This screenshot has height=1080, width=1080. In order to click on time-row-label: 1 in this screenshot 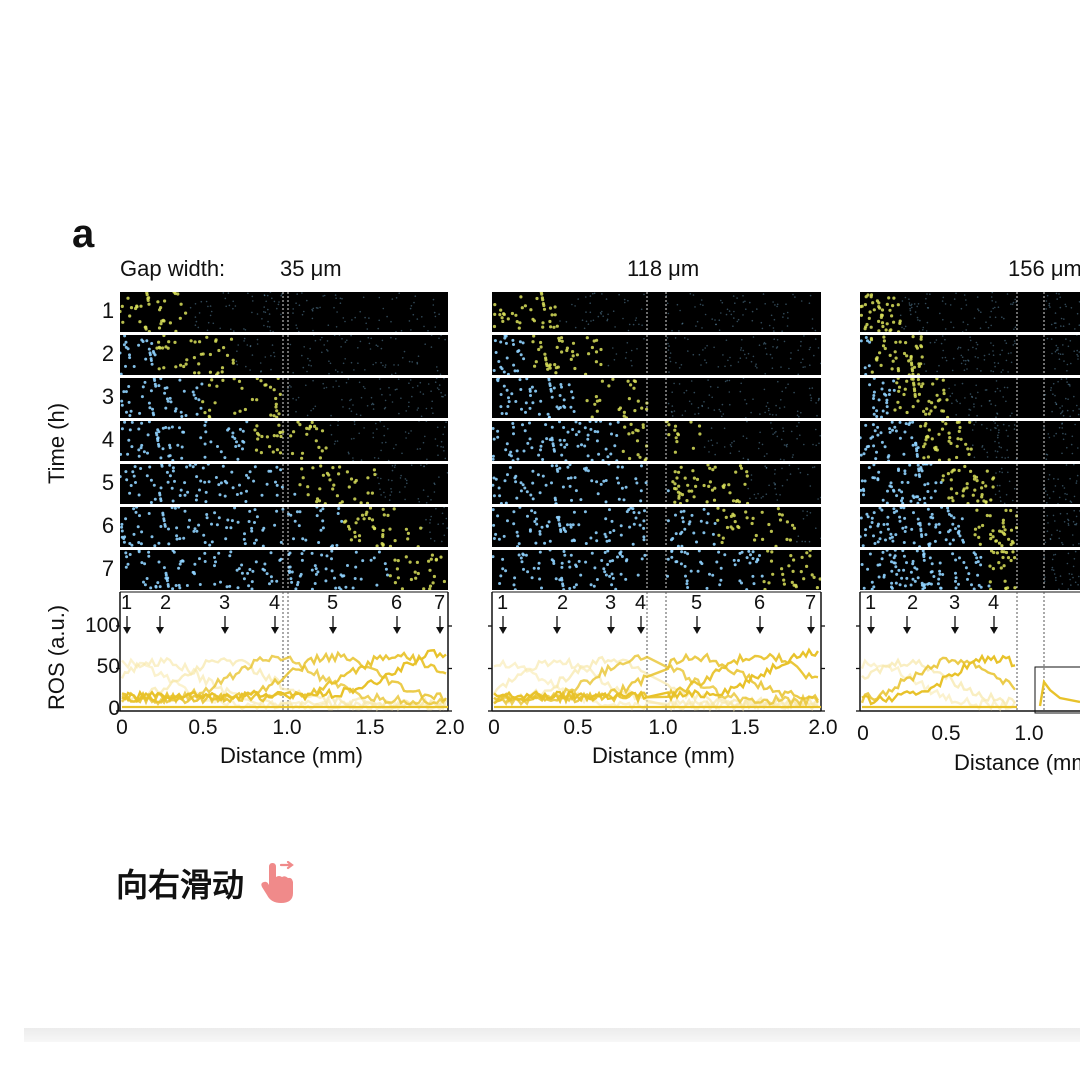, I will do `click(108, 310)`.